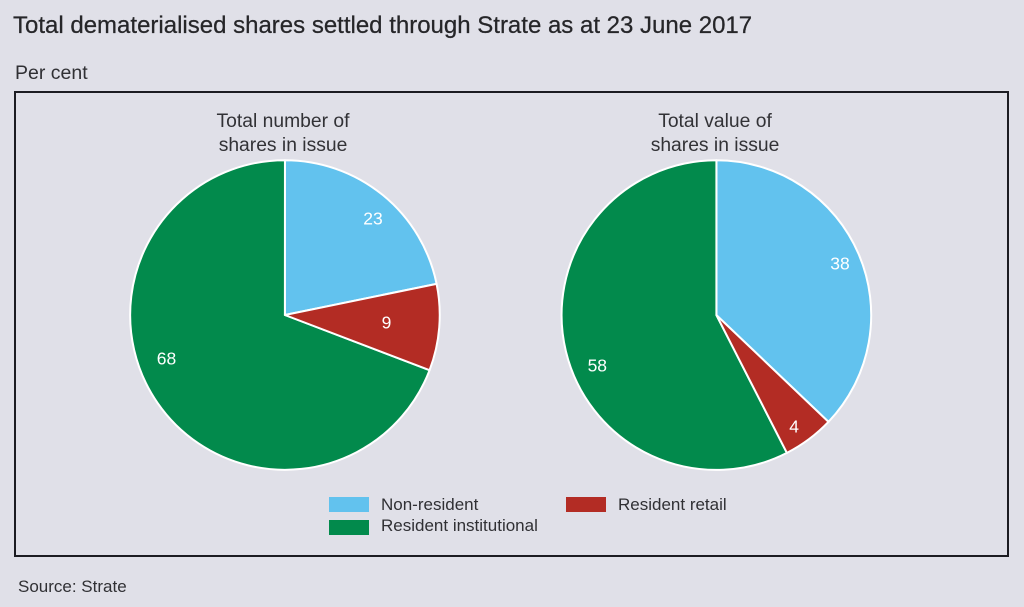  Describe the element at coordinates (597, 366) in the screenshot. I see `svg-text: 58` at that location.